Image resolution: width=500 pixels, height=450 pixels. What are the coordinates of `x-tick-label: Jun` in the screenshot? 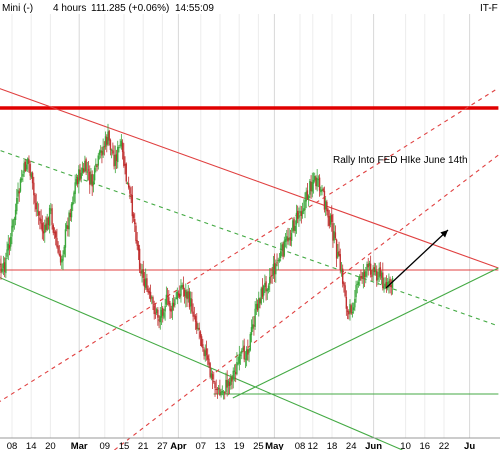 It's located at (373, 445).